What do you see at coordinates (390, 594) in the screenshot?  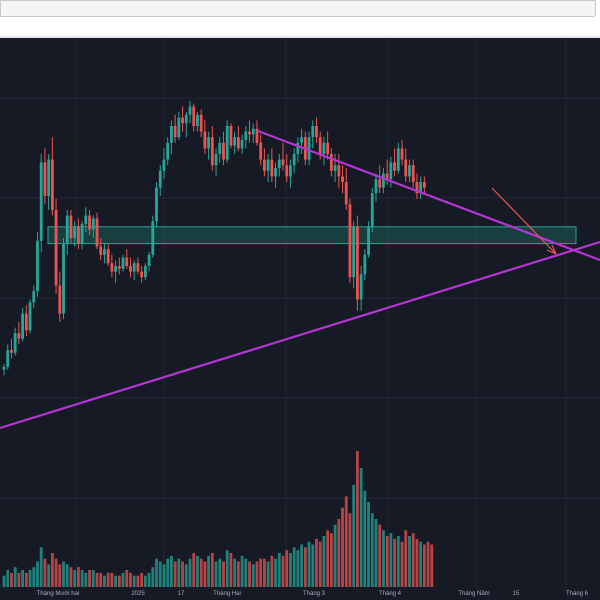 I see `x-tick-label: Tháng 4` at bounding box center [390, 594].